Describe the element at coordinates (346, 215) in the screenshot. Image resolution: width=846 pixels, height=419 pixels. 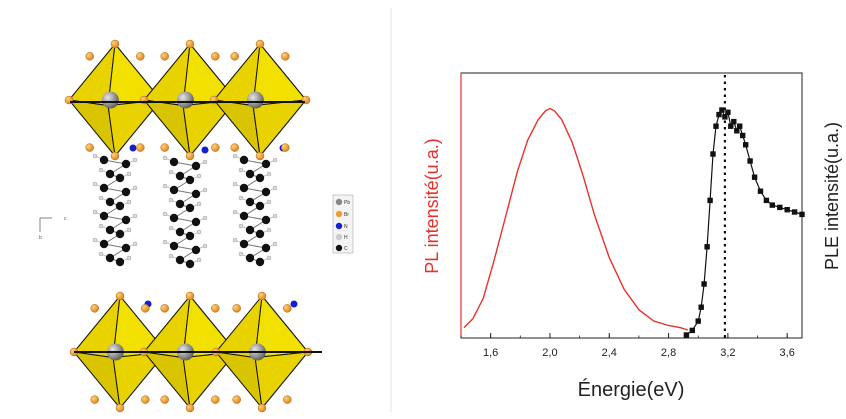
I see `legend-label-br: Br` at that location.